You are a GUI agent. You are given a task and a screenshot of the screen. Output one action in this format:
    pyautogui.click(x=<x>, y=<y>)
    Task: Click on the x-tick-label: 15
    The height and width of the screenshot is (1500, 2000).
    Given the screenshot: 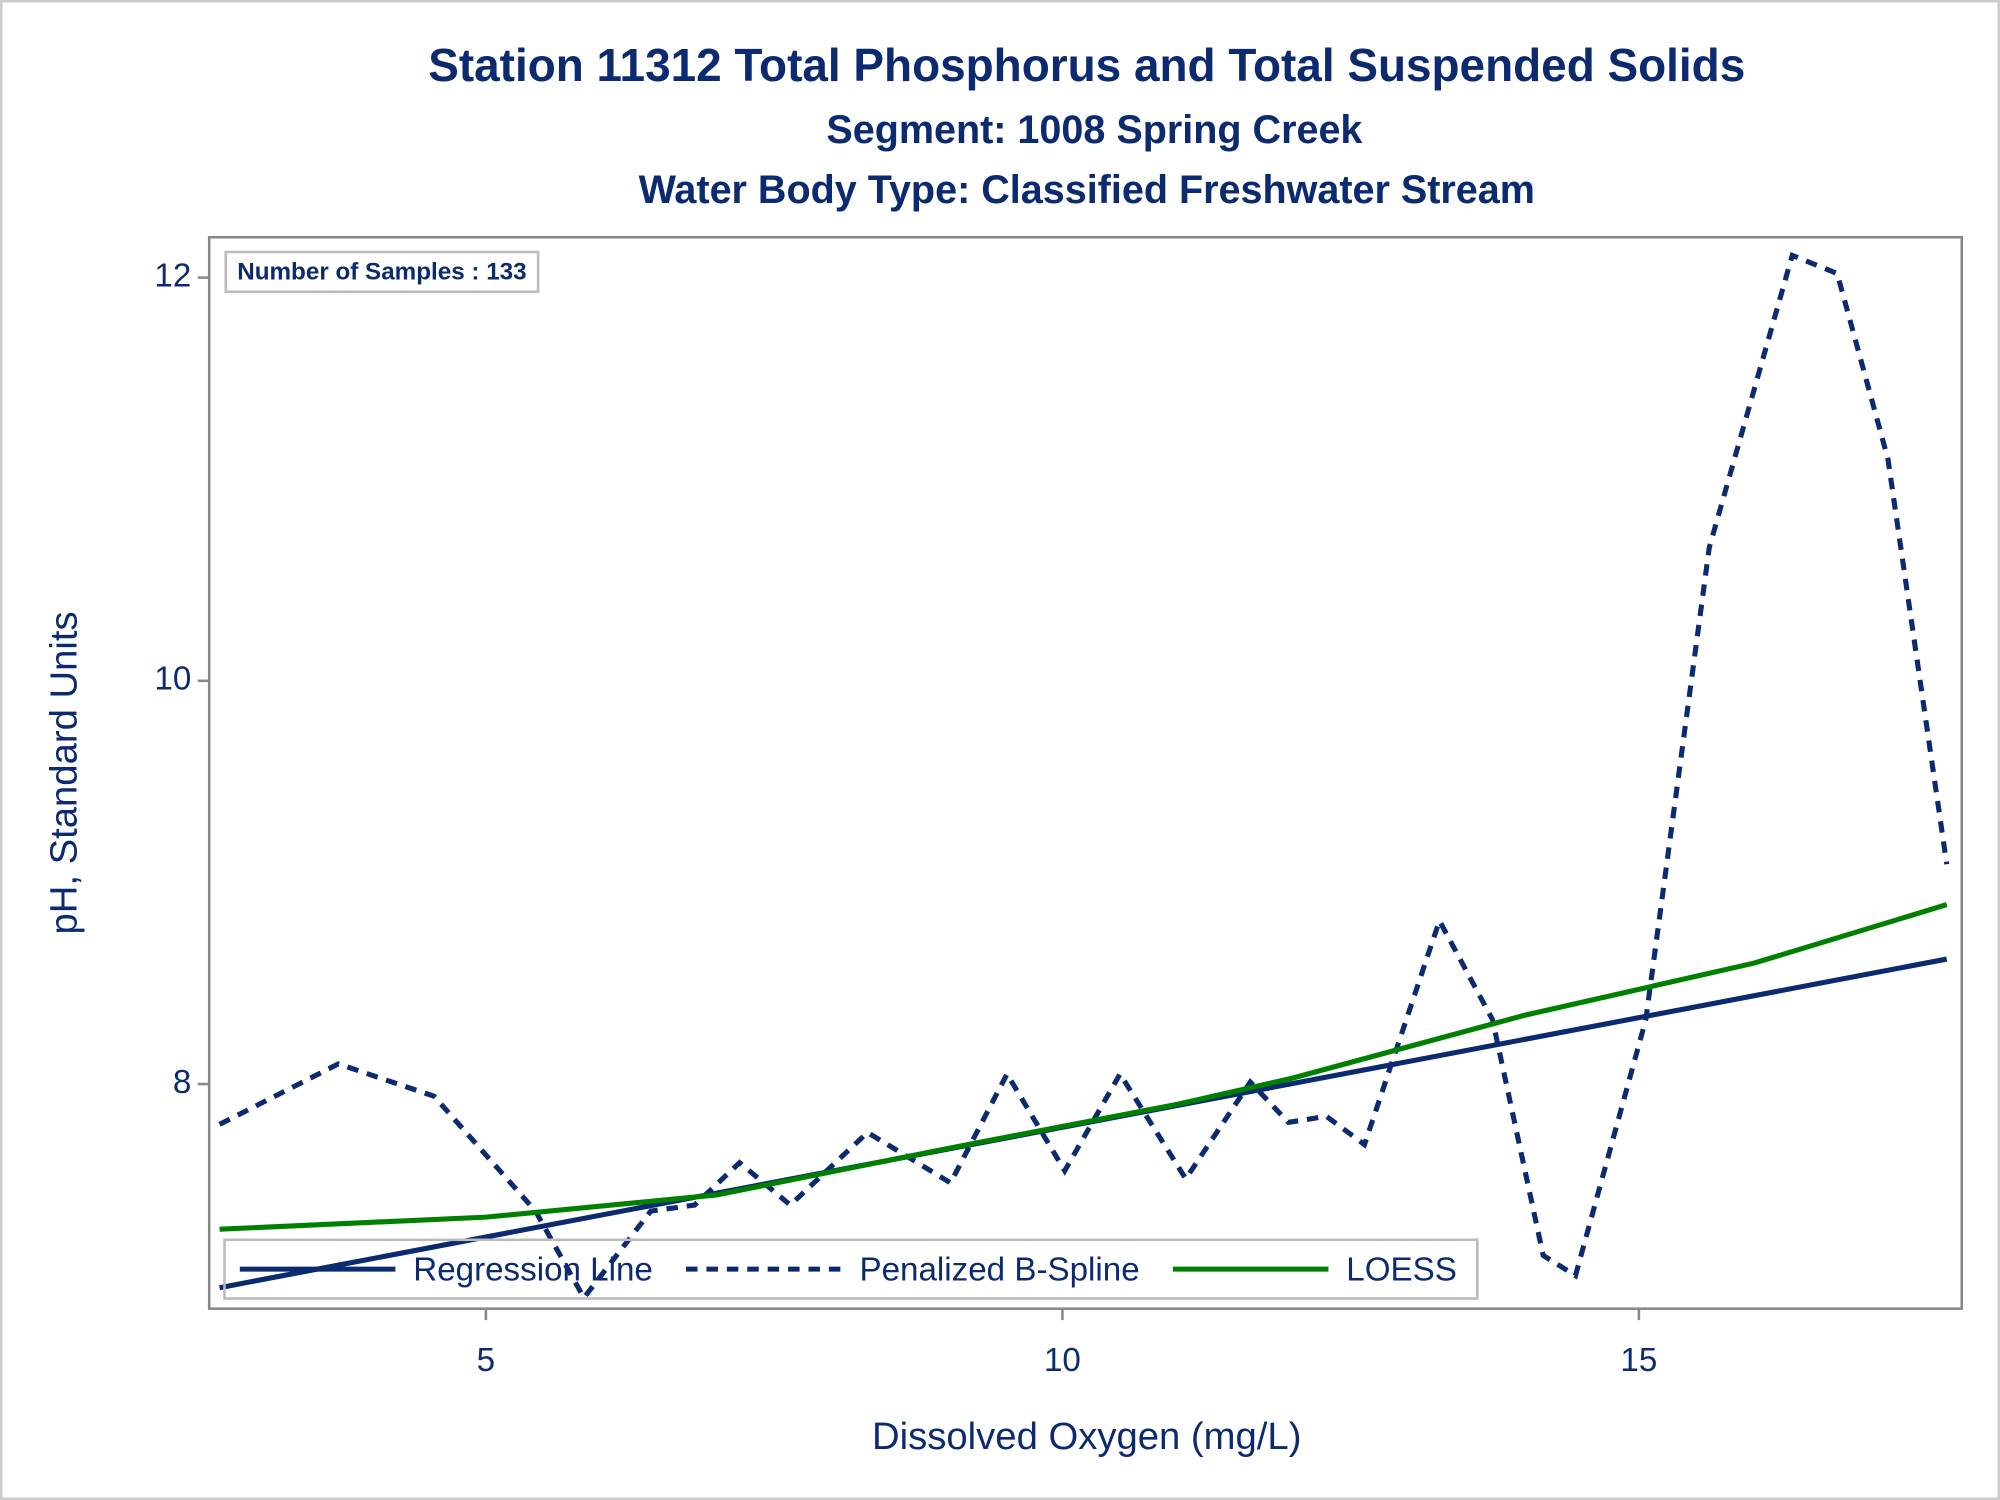 What is the action you would take?
    pyautogui.click(x=1638, y=1360)
    